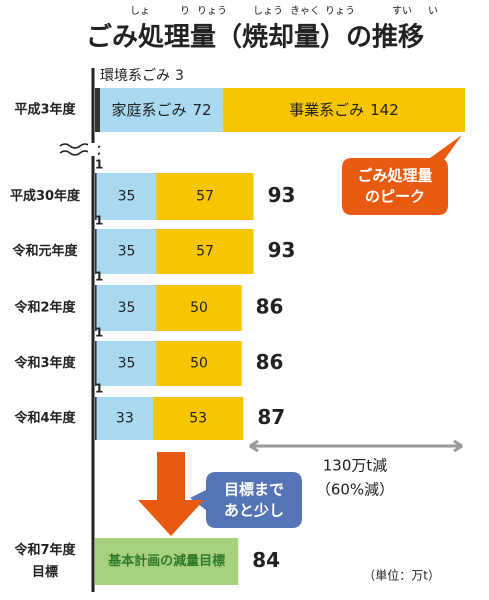 This screenshot has height=600, width=489. What do you see at coordinates (135, 76) in the screenshot?
I see `series-name: 環境系ごみ` at bounding box center [135, 76].